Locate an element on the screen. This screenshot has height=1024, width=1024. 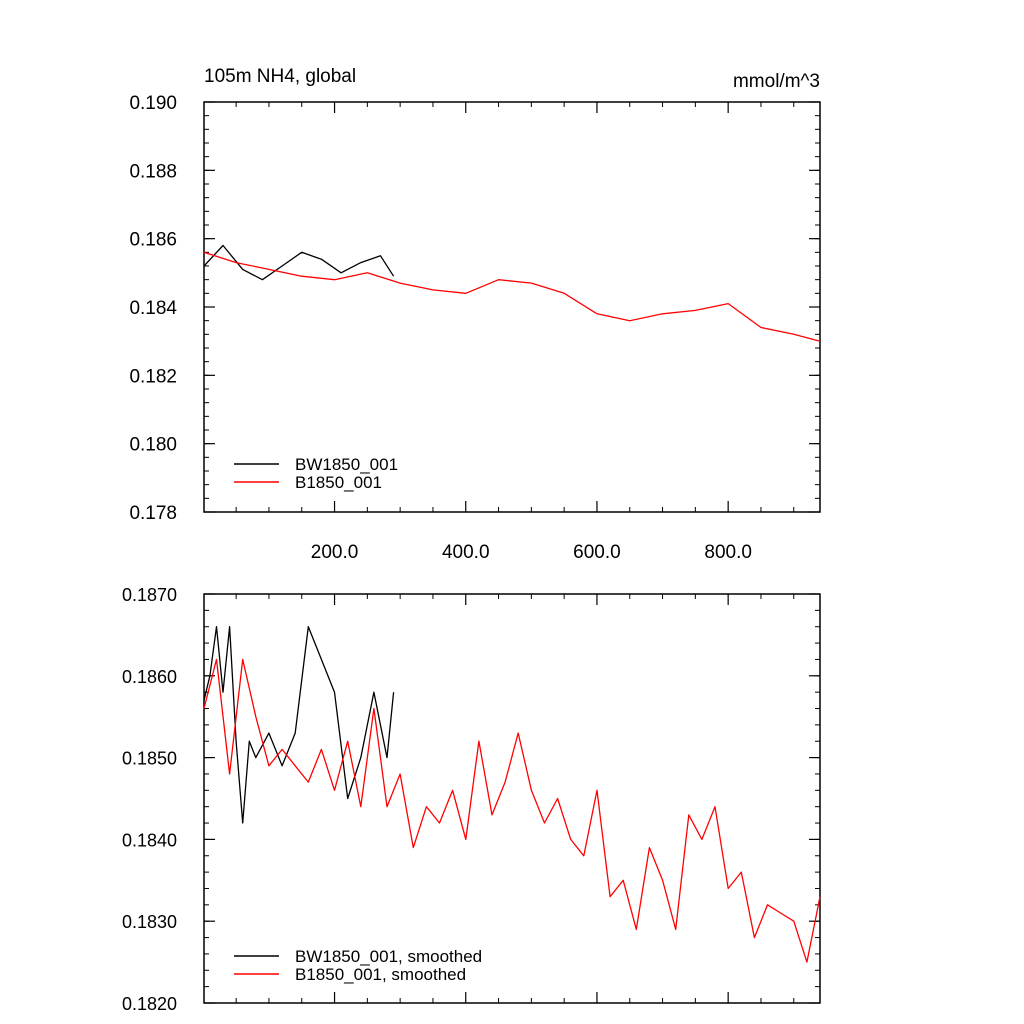
legend-label: BW1850_001, smoothed is located at coordinates (388, 956).